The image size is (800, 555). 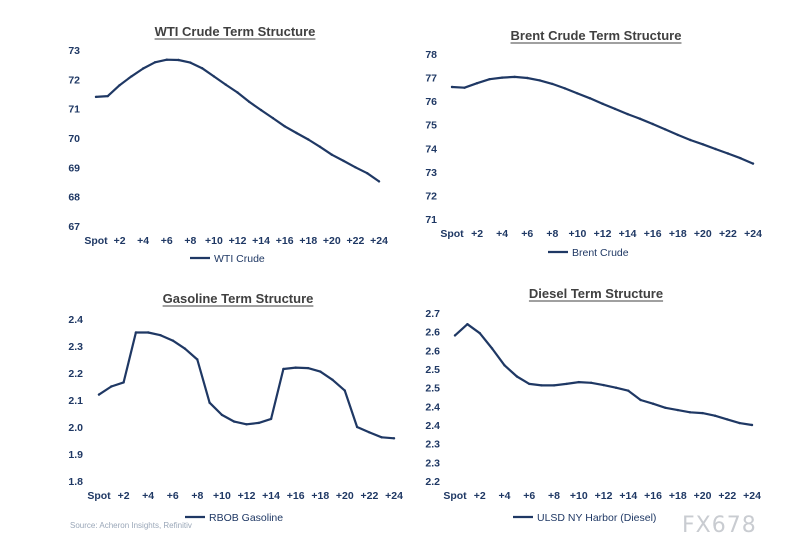 I want to click on y-tick-label: 71, so click(x=431, y=220).